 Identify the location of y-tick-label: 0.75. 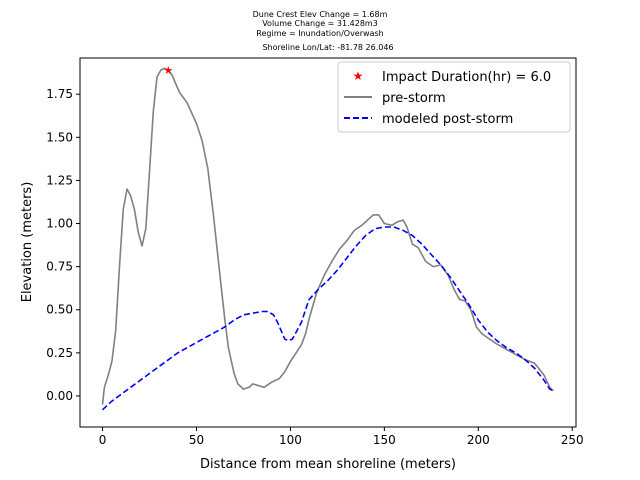
(59, 267).